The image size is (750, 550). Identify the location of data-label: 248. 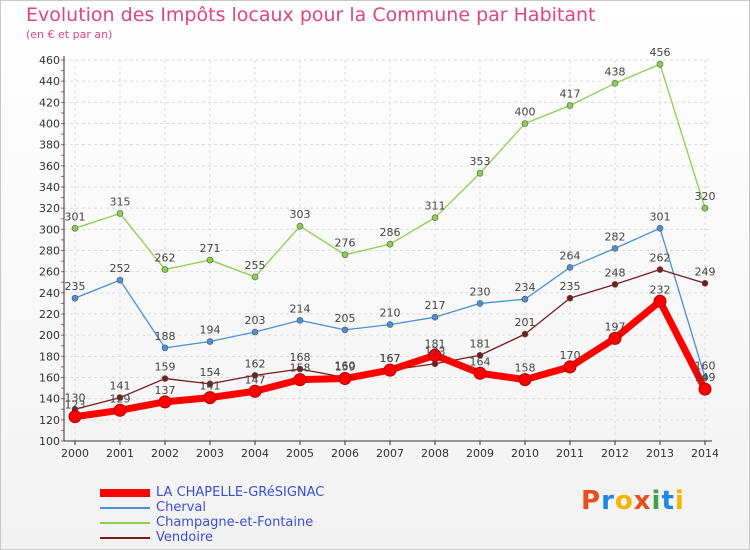
(615, 272).